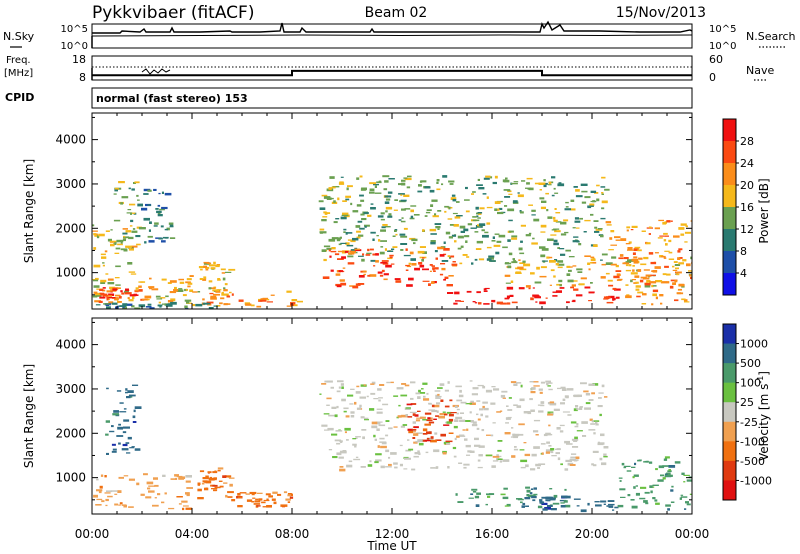 This screenshot has height=554, width=800. I want to click on y-tick-label: 1000, so click(70, 478).